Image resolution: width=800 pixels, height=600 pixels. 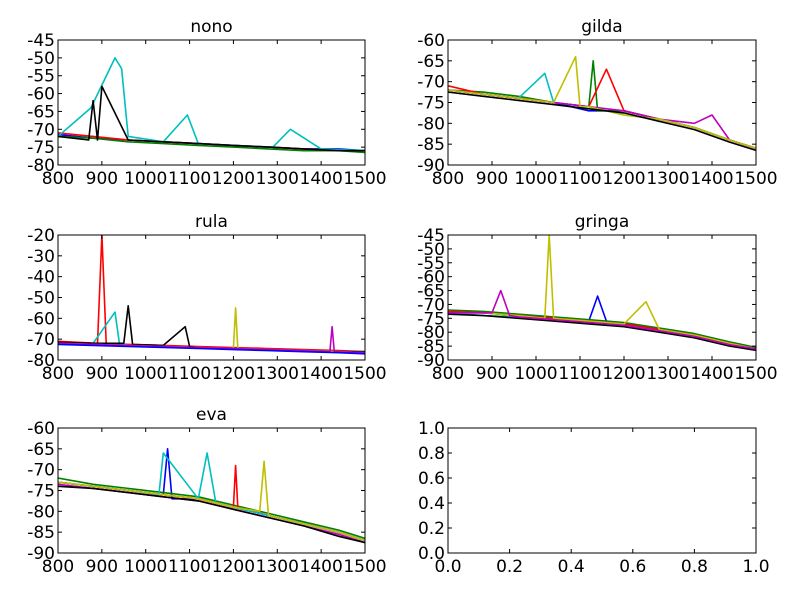 What do you see at coordinates (211, 27) in the screenshot?
I see `subplot-title: nono` at bounding box center [211, 27].